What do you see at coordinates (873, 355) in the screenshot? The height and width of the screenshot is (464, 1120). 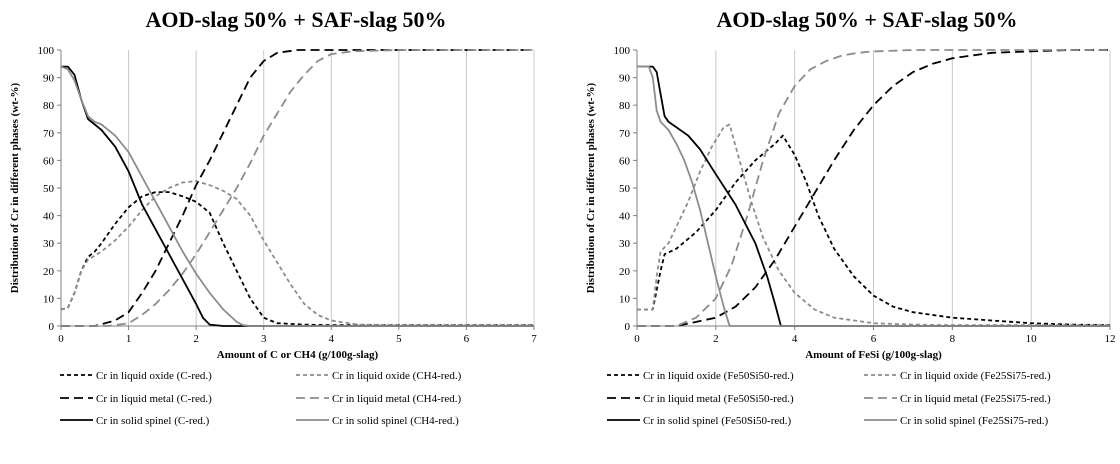 I see `x-axis-label: Amount of FeSi (g/100g-slag)` at bounding box center [873, 355].